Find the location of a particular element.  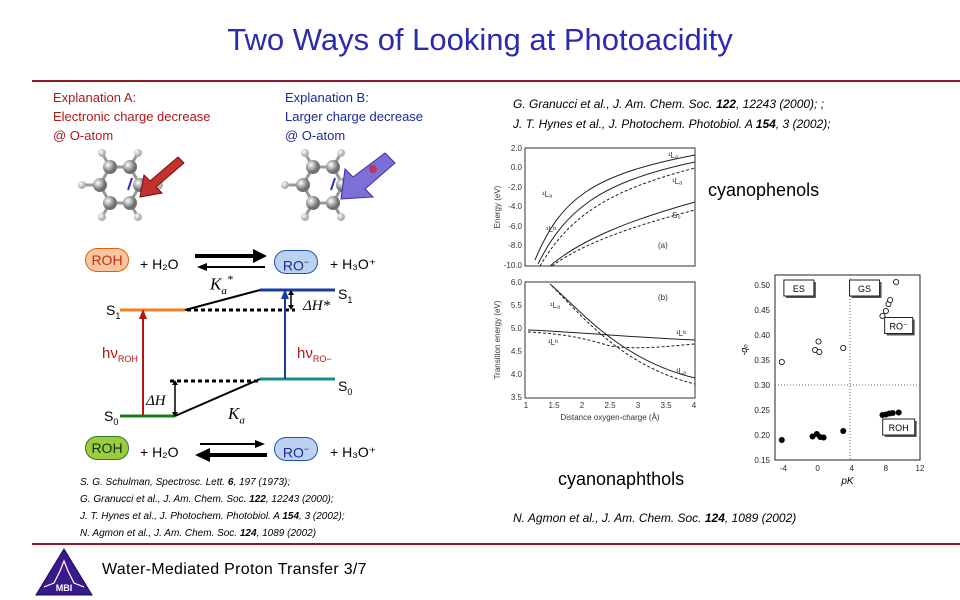

scatter-ytick: 0.30 is located at coordinates (762, 385).